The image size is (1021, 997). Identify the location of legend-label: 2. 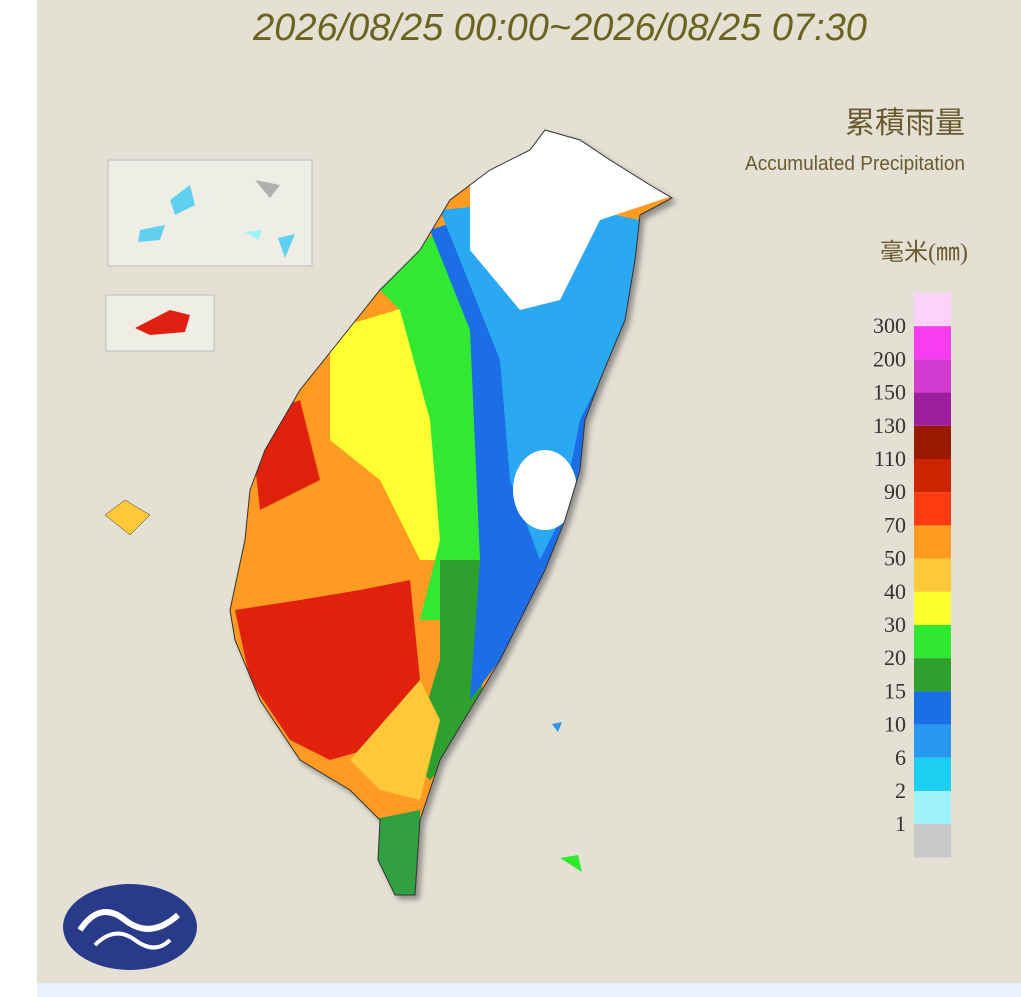
(900, 790).